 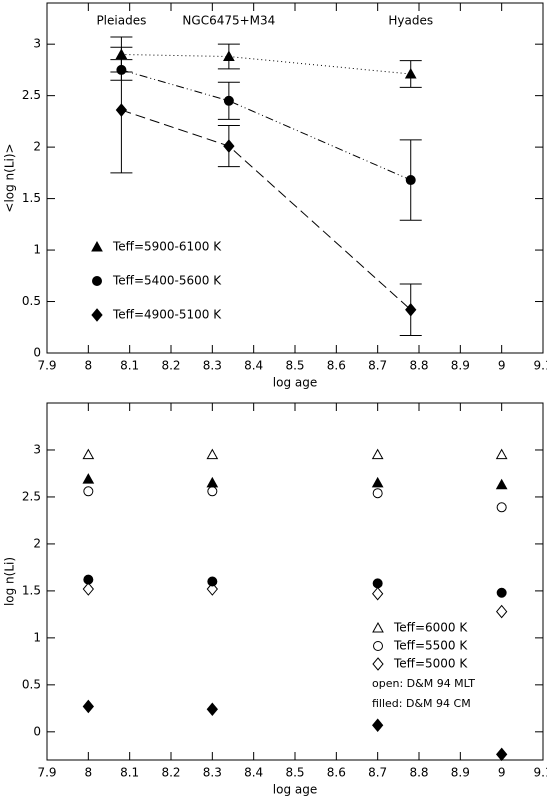 I want to click on legend-label: Teff=6000 K, so click(x=430, y=628).